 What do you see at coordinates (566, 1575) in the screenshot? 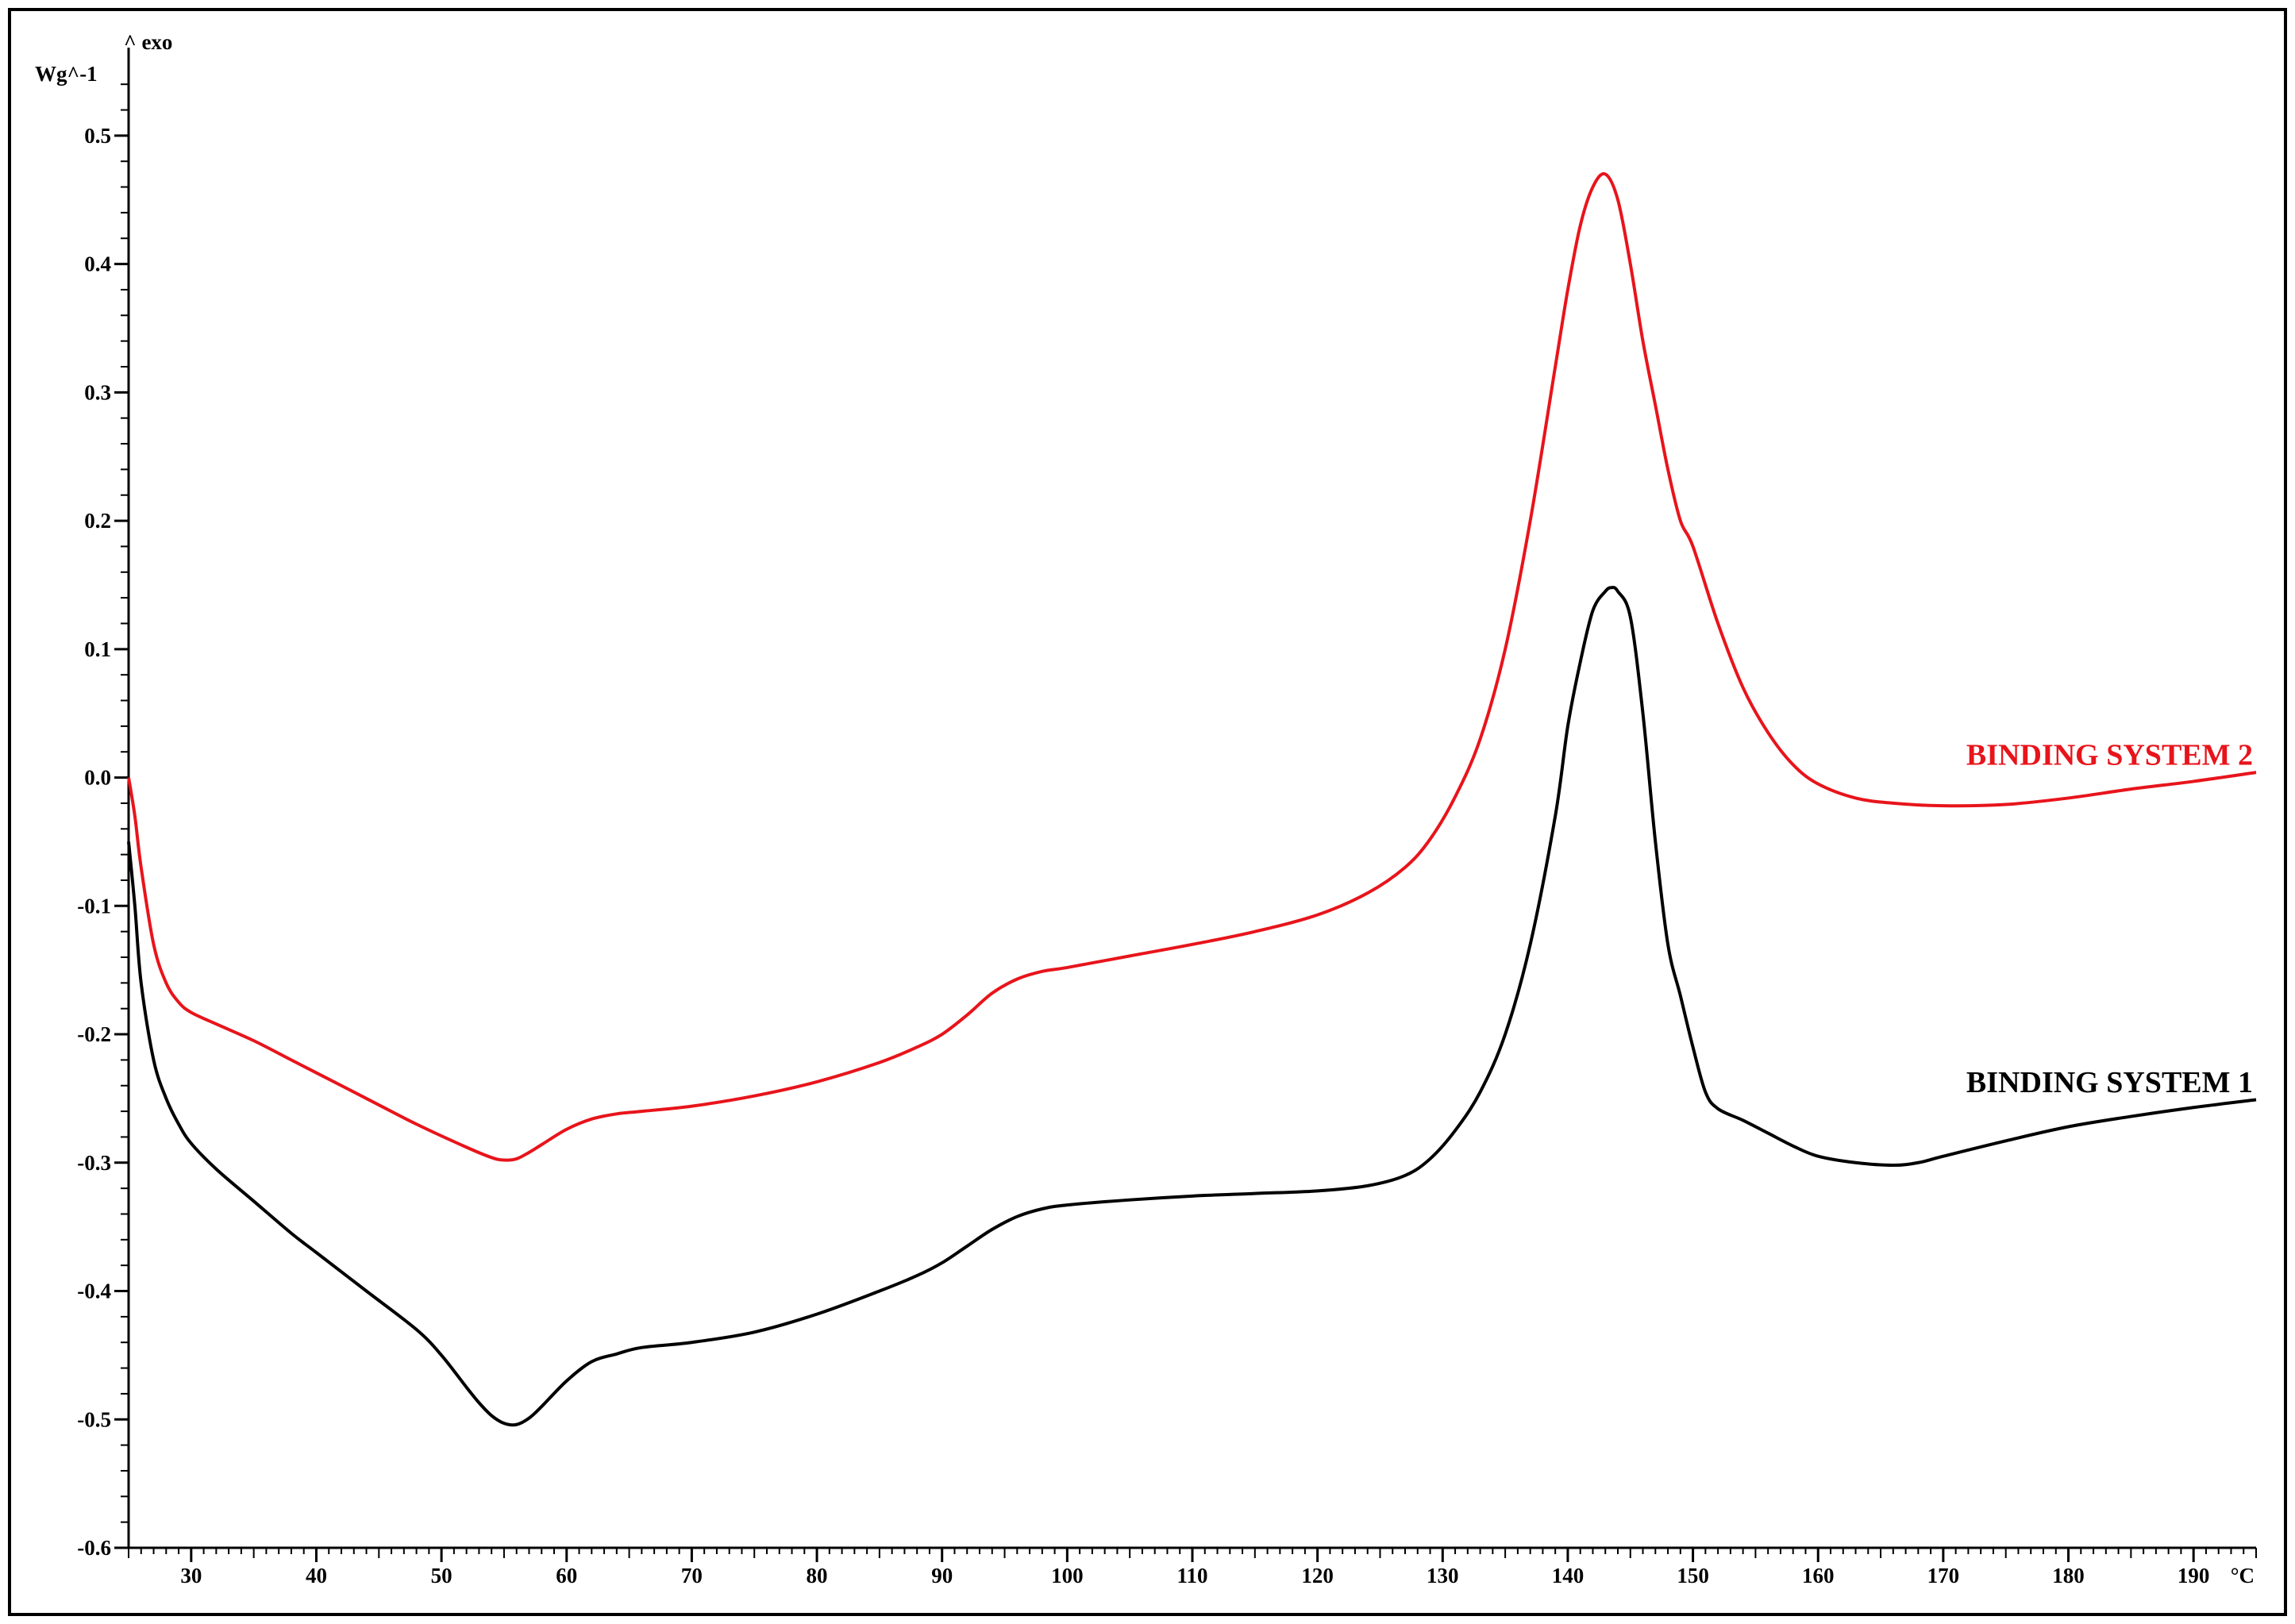
I see `x-tick-label: 60` at bounding box center [566, 1575].